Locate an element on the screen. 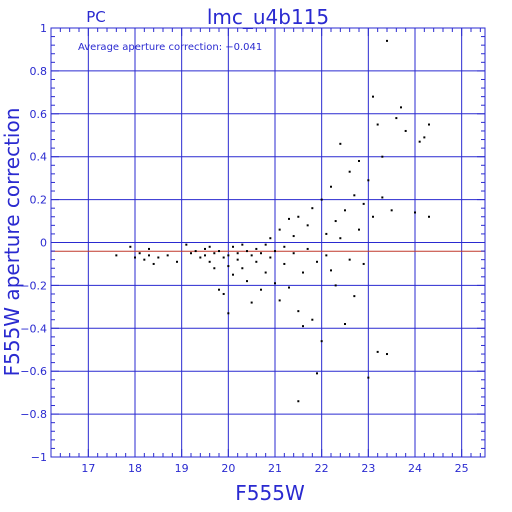 The image size is (512, 512). y-tick-label: 0.8 is located at coordinates (39, 71).